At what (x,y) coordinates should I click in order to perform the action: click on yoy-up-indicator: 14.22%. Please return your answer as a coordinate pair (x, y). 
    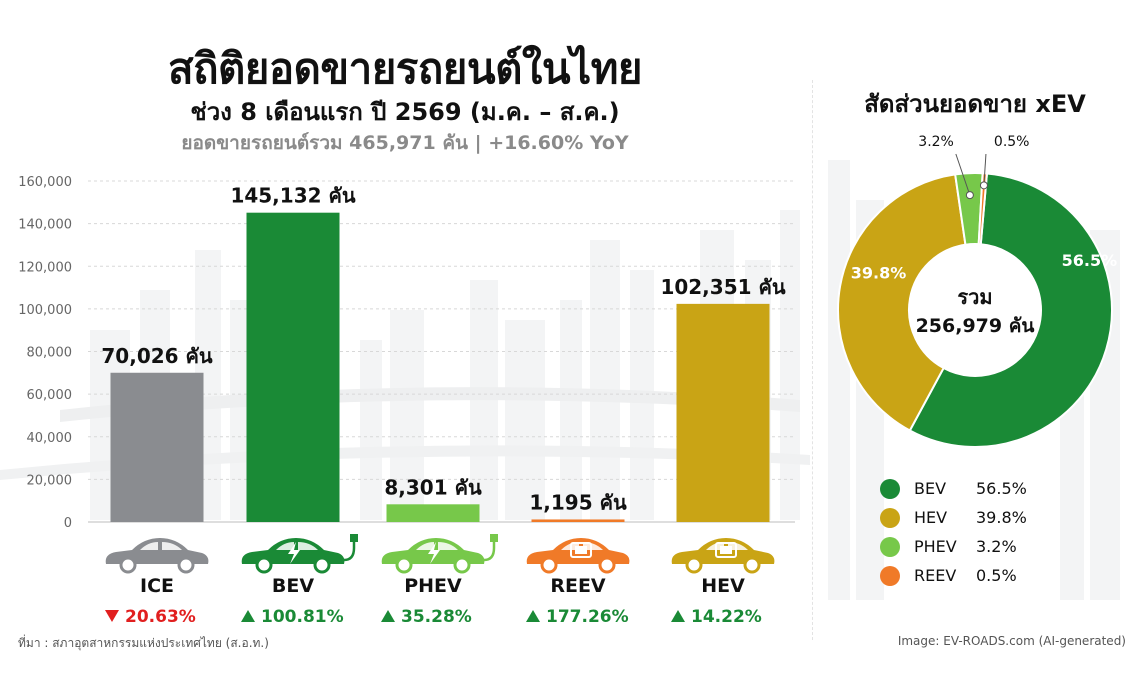
    Looking at the image, I should click on (716, 617).